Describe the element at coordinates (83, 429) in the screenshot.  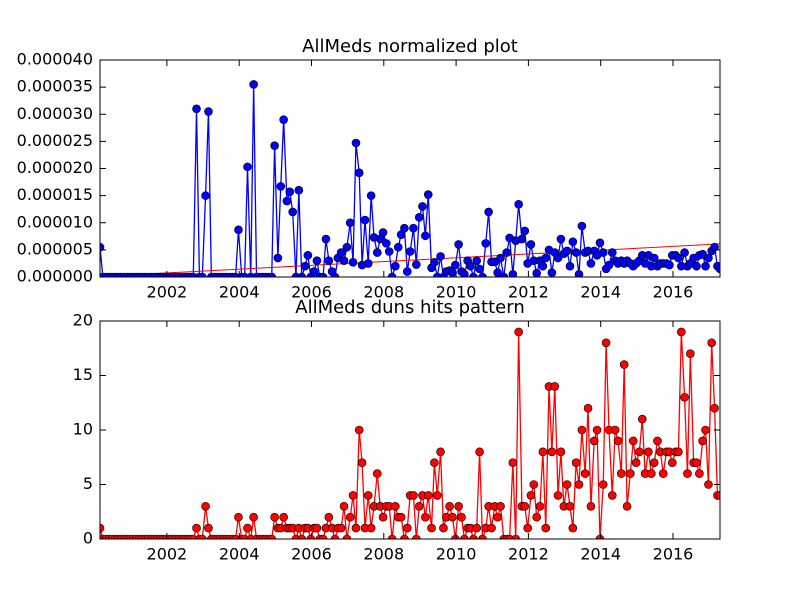
I see `y-tick-label: 10` at that location.